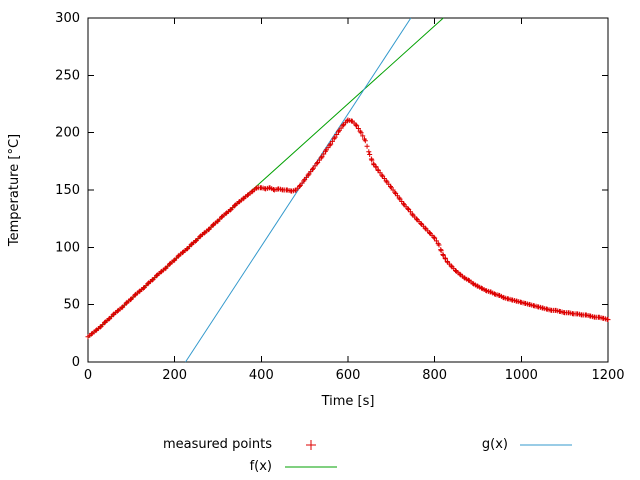 The image size is (640, 480). What do you see at coordinates (67, 75) in the screenshot?
I see `svg-text: 250` at bounding box center [67, 75].